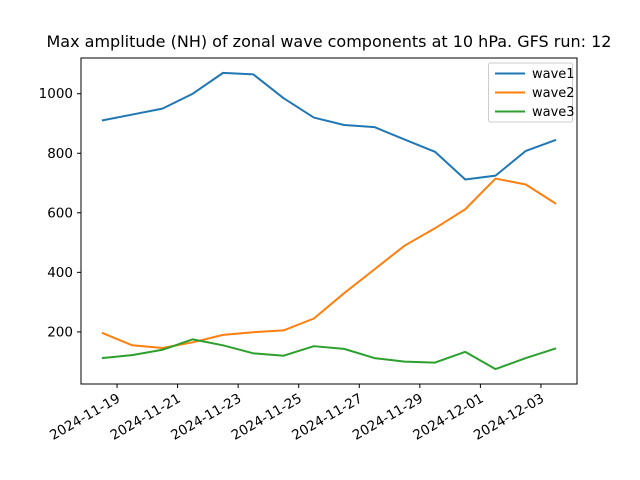 This screenshot has width=640, height=480. Describe the element at coordinates (60, 213) in the screenshot. I see `y-tick-label: 600` at that location.